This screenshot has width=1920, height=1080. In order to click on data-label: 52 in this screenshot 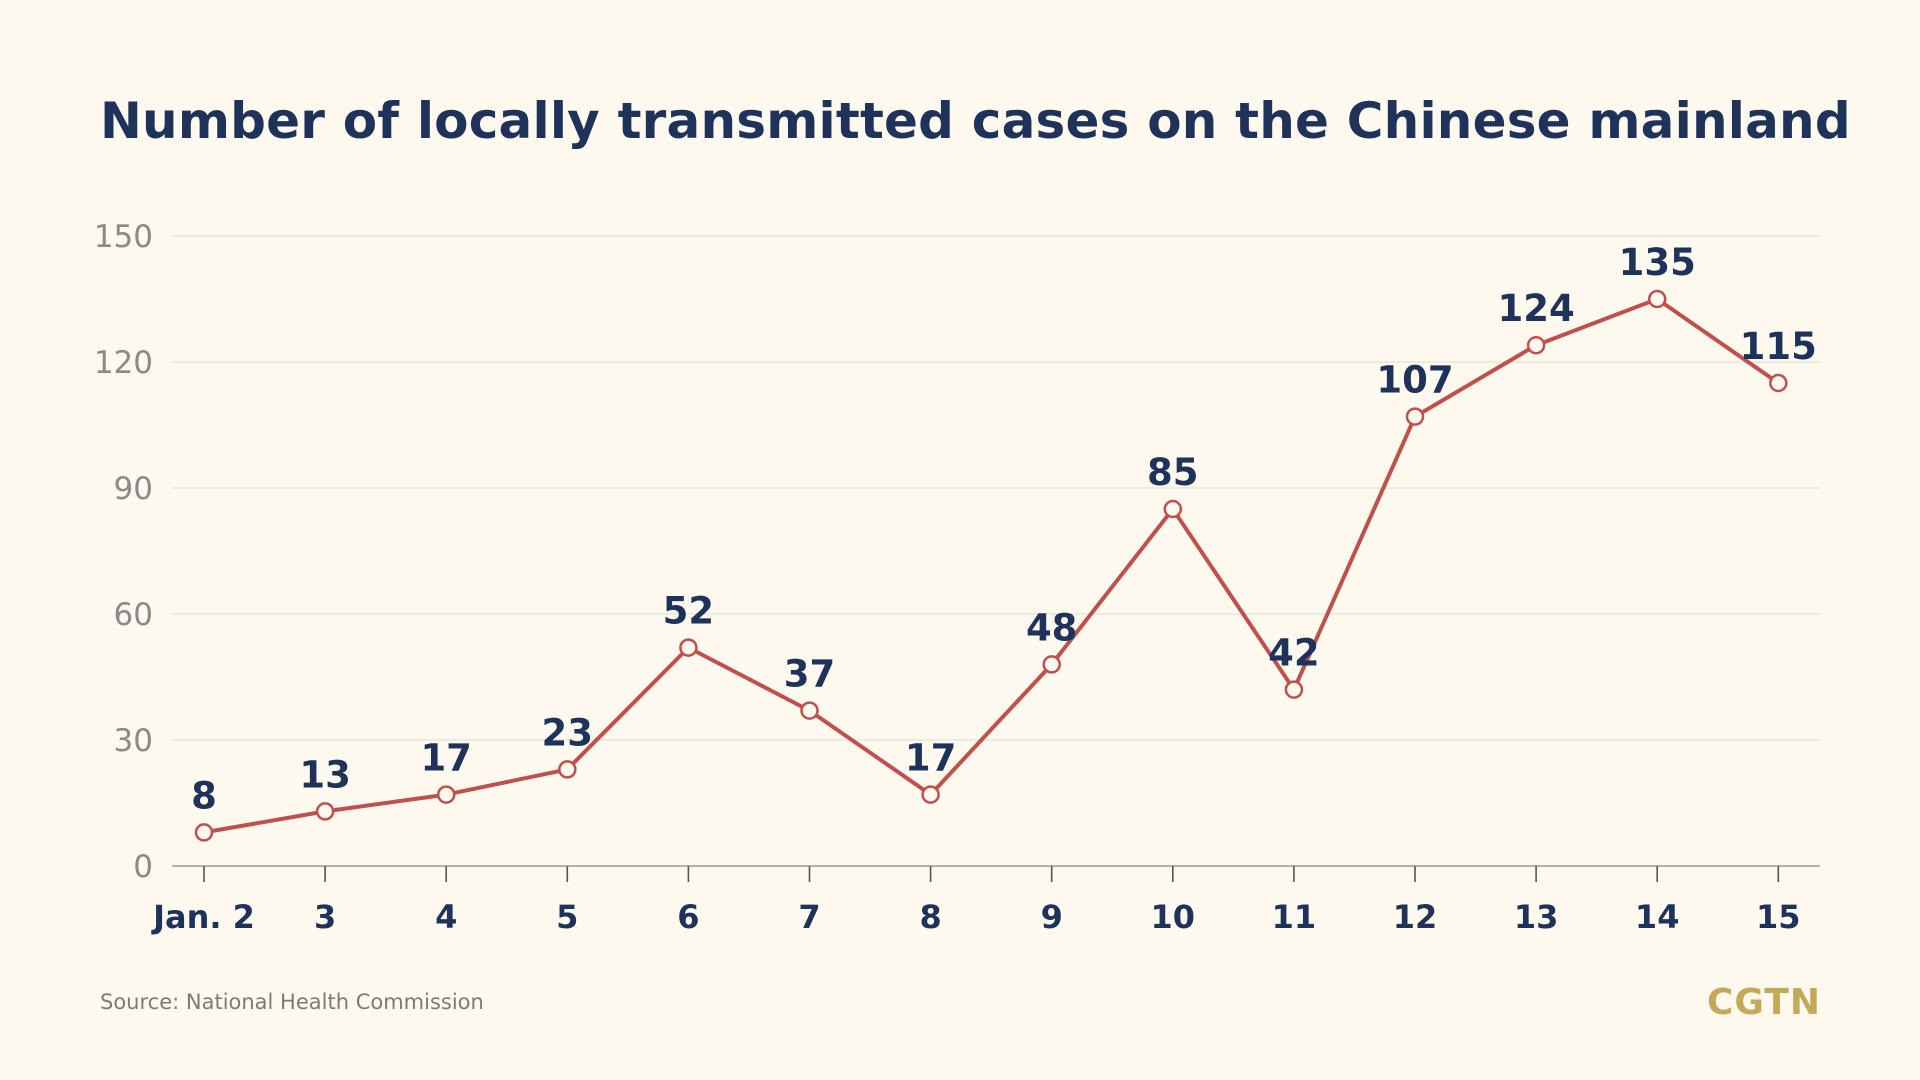, I will do `click(689, 611)`.